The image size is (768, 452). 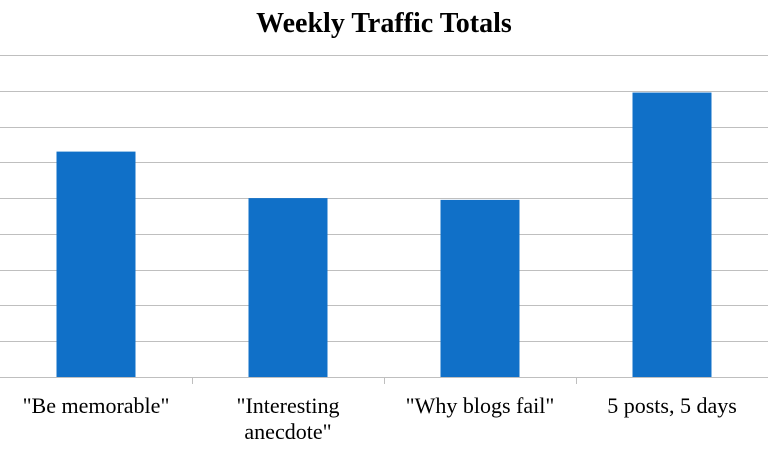 I want to click on x-tick-label: "Be memorable", so click(x=96, y=405).